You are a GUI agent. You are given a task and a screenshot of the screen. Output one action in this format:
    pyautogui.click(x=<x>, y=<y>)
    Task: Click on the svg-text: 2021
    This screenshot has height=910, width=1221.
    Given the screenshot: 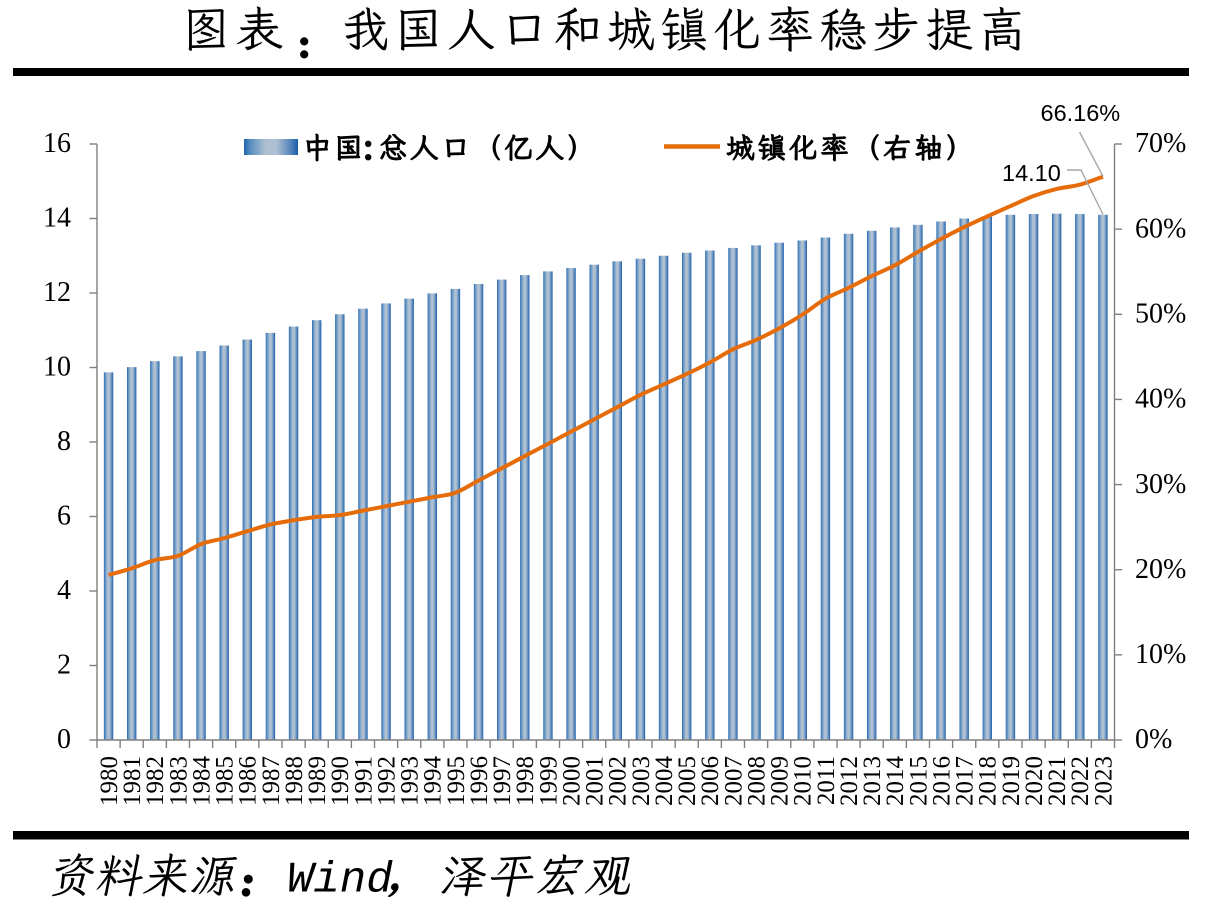 What is the action you would take?
    pyautogui.click(x=1057, y=781)
    